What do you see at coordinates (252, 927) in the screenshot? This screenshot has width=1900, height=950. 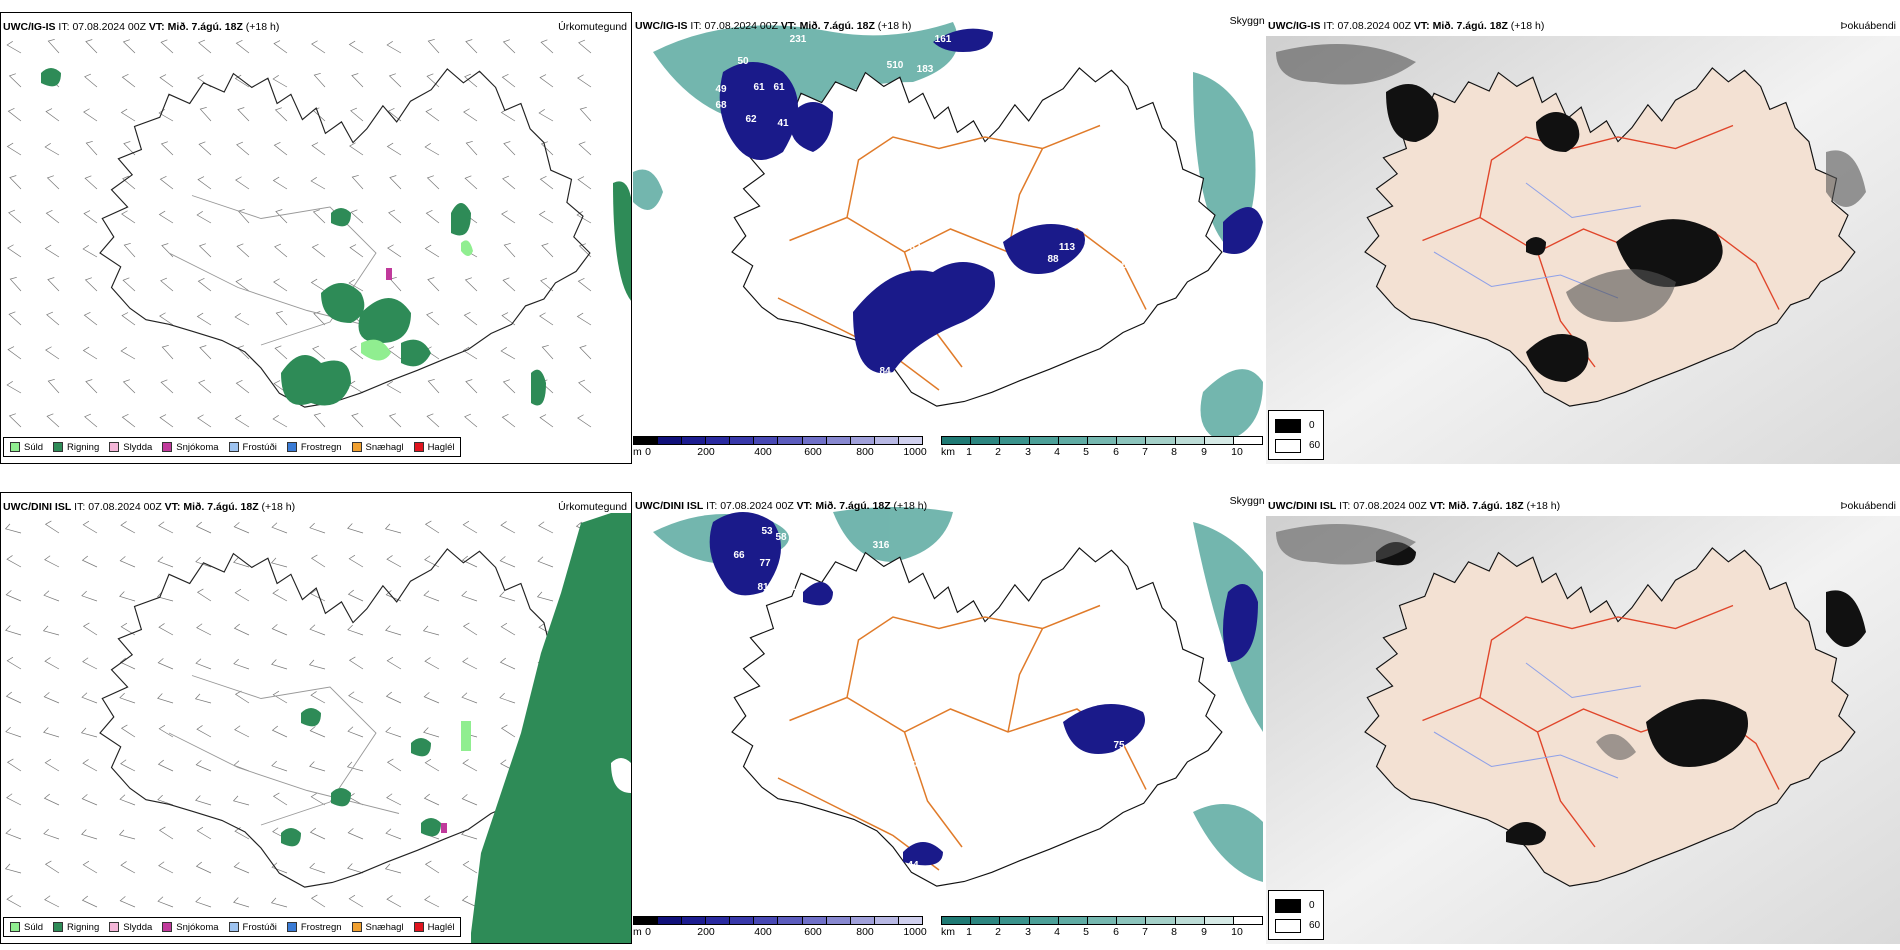 I see `legend-item: Frostúði` at bounding box center [252, 927].